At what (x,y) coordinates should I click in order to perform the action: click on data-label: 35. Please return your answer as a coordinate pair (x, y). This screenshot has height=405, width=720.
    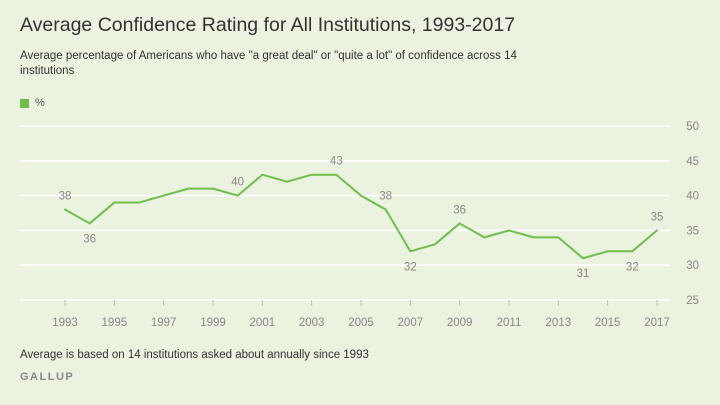
    Looking at the image, I should click on (657, 217).